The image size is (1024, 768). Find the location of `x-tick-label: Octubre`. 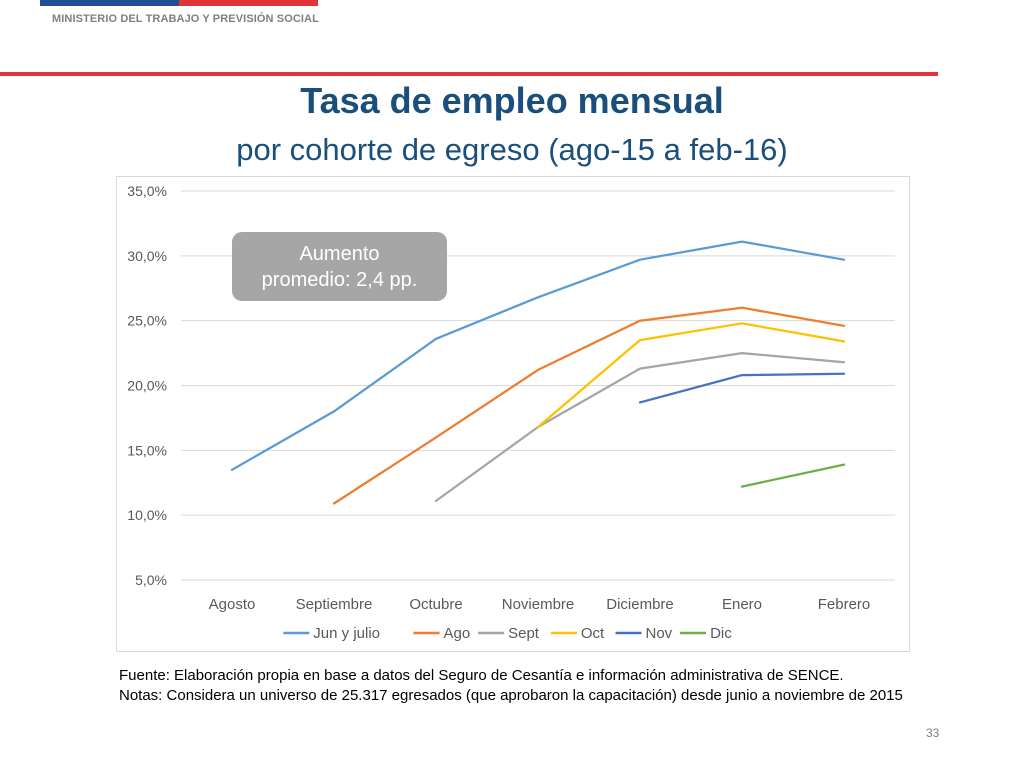

x-tick-label: Octubre is located at coordinates (435, 604).